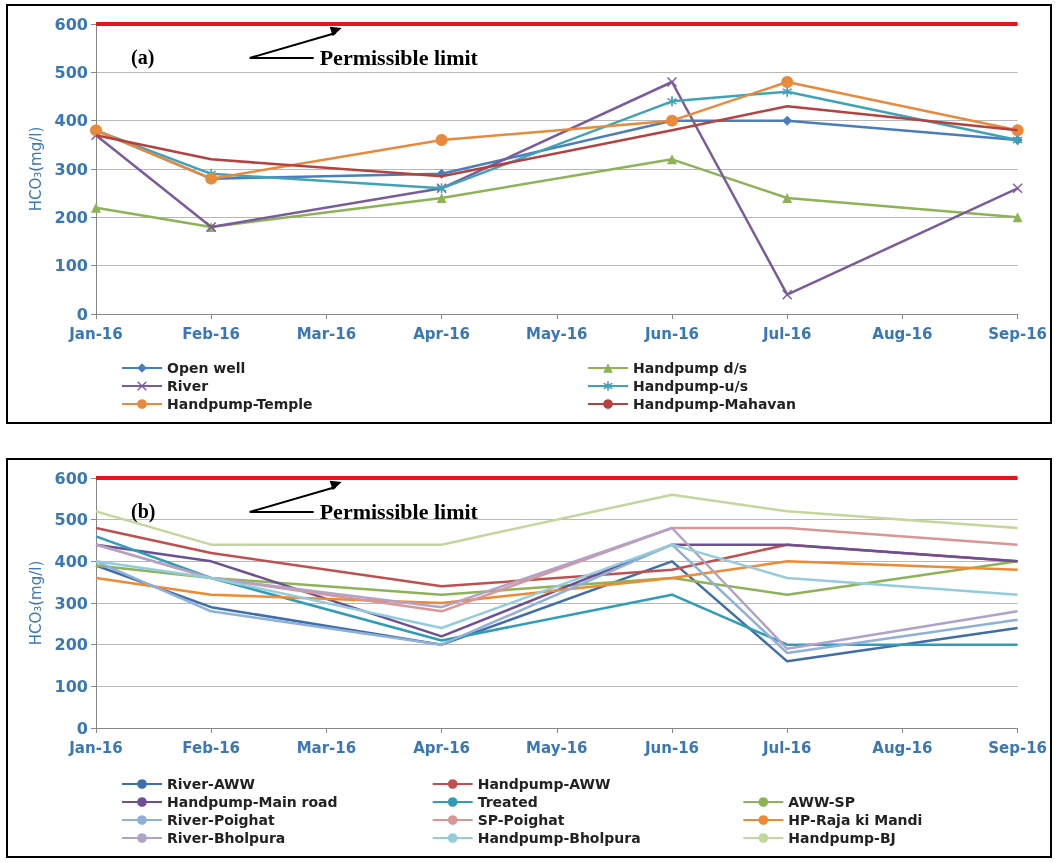 This screenshot has height=863, width=1062. I want to click on legend-label: Handpump-Main road, so click(252, 802).